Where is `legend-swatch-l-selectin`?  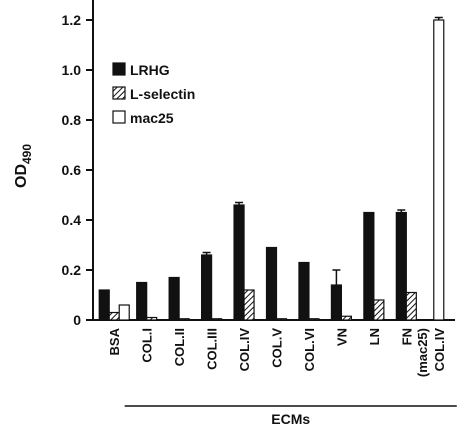
legend-swatch-l-selectin is located at coordinates (119, 93).